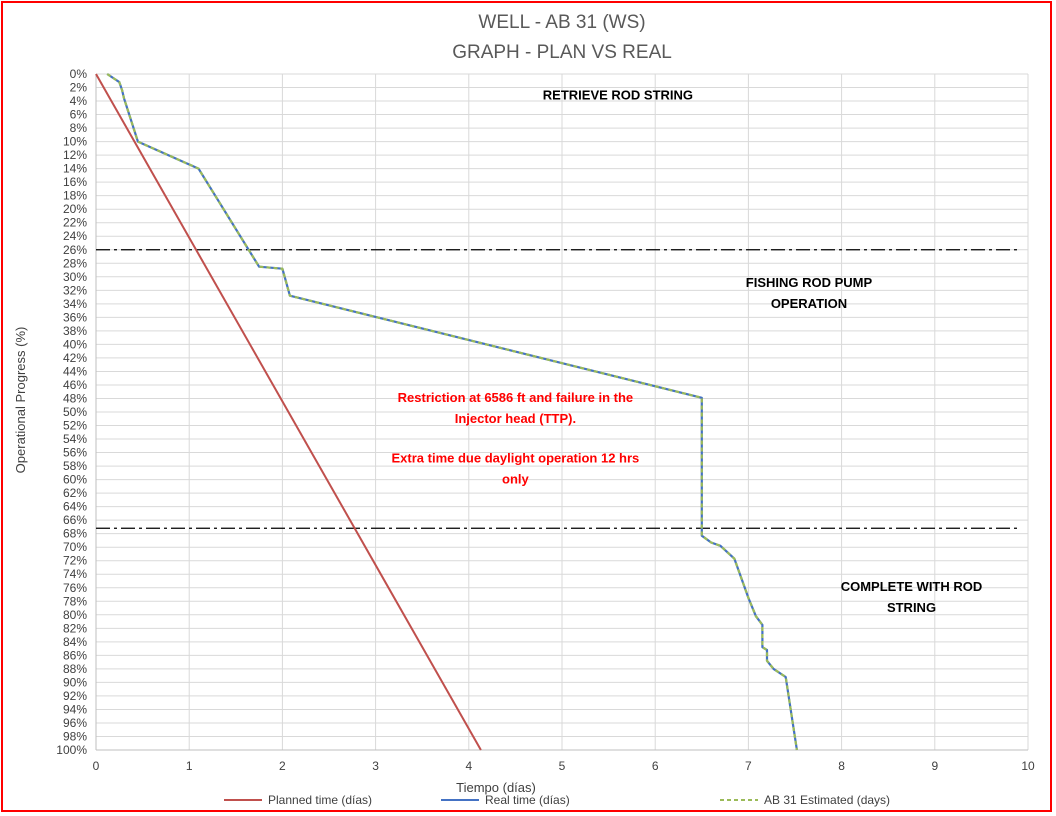  Describe the element at coordinates (618, 95) in the screenshot. I see `annotation-text: RETRIEVE ROD STRING` at that location.